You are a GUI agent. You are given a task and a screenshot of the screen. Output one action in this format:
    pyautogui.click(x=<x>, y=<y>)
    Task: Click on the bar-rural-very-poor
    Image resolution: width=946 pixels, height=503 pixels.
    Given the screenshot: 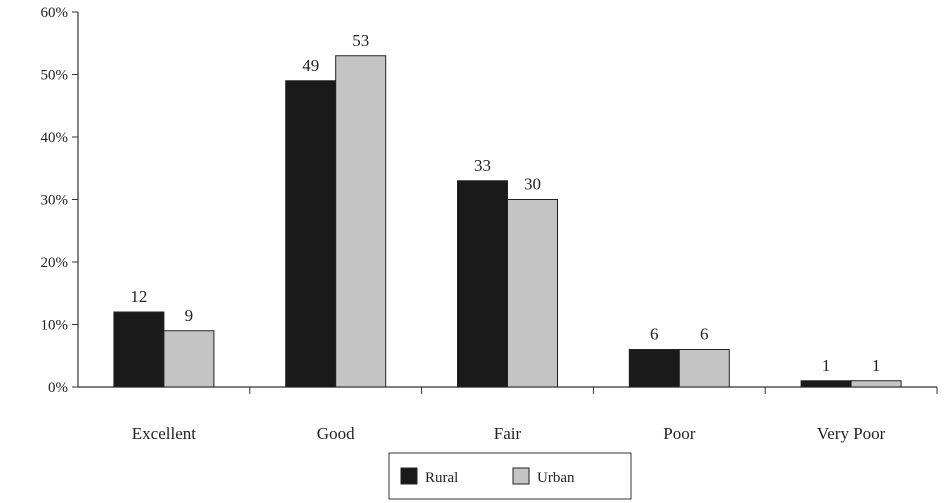 What is the action you would take?
    pyautogui.click(x=826, y=384)
    